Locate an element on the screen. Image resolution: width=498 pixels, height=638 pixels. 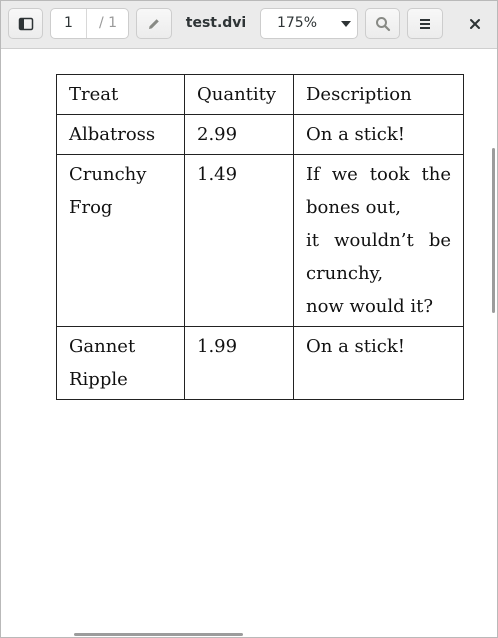
treat-name: Albatross is located at coordinates (112, 134).